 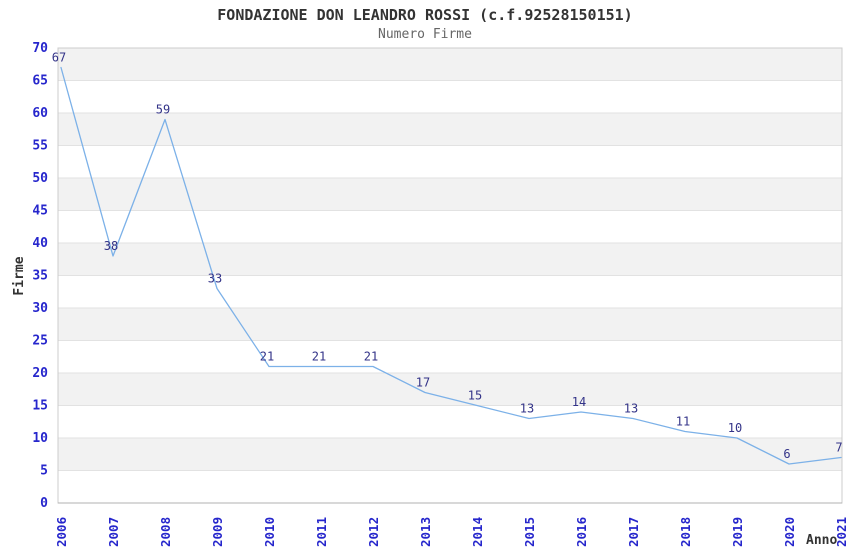 What do you see at coordinates (40, 146) in the screenshot?
I see `y-tick-label: 55` at bounding box center [40, 146].